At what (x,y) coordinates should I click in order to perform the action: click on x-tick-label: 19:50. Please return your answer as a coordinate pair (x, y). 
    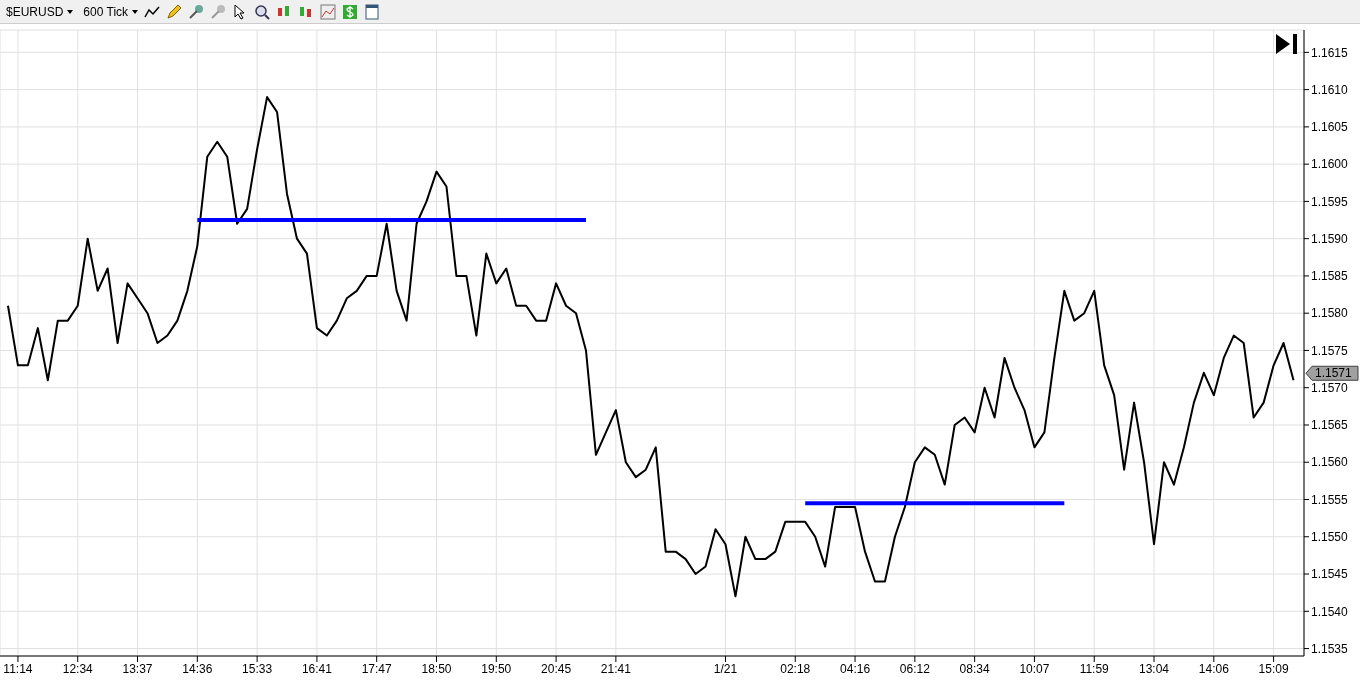
    Looking at the image, I should click on (496, 668).